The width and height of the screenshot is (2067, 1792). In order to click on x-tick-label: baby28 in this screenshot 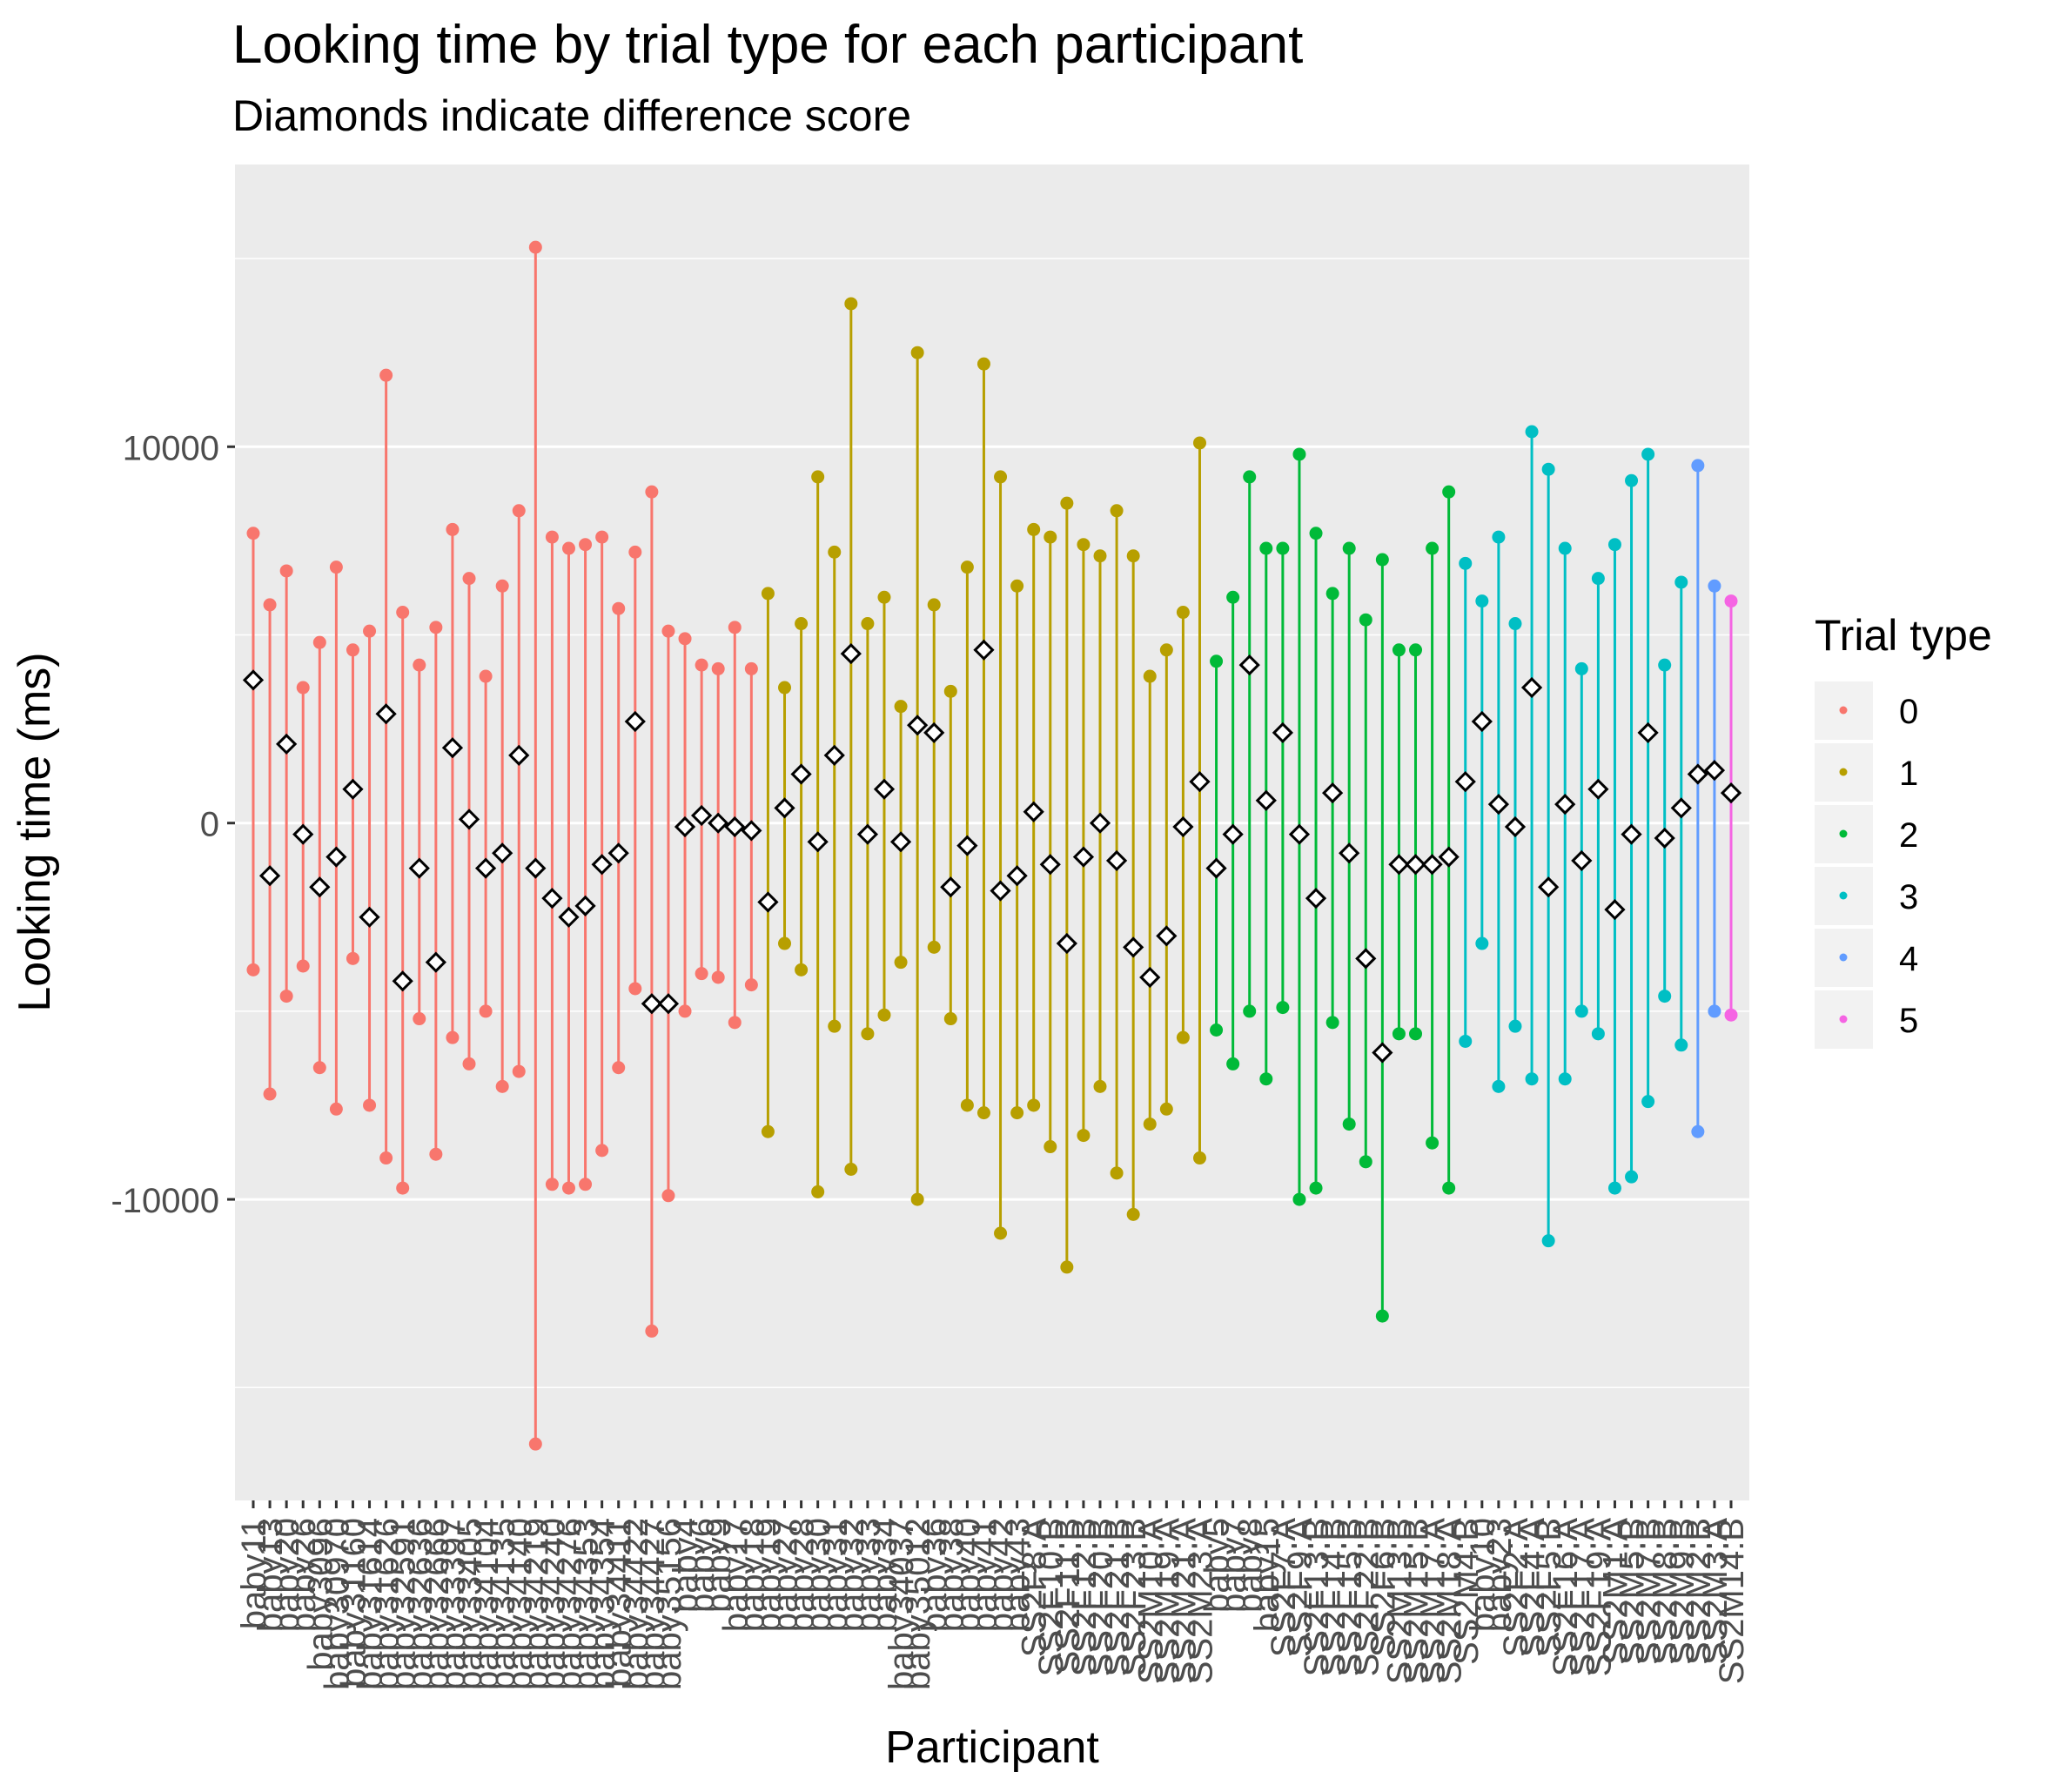, I will do `click(803, 1575)`.